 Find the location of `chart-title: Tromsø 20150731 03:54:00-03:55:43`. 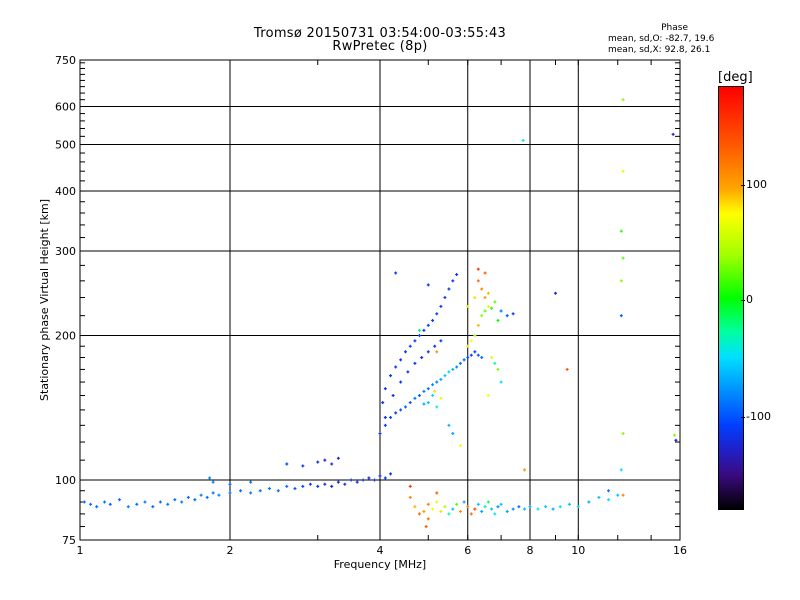

chart-title: Tromsø 20150731 03:54:00-03:55:43 is located at coordinates (380, 33).